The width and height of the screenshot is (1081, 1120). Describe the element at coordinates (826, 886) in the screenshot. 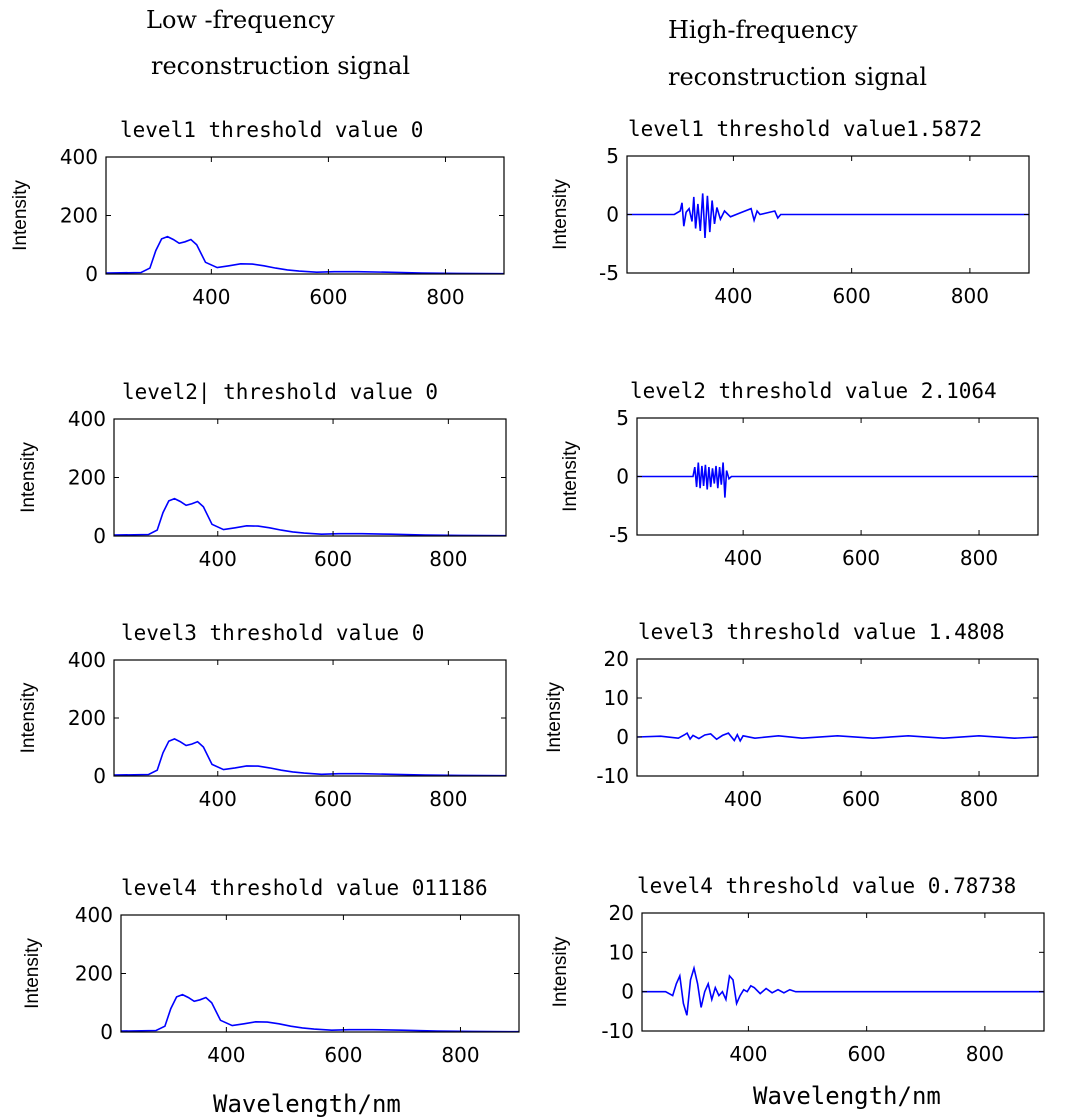

I see `subplot-title: level4 threshold value 0.78738` at that location.